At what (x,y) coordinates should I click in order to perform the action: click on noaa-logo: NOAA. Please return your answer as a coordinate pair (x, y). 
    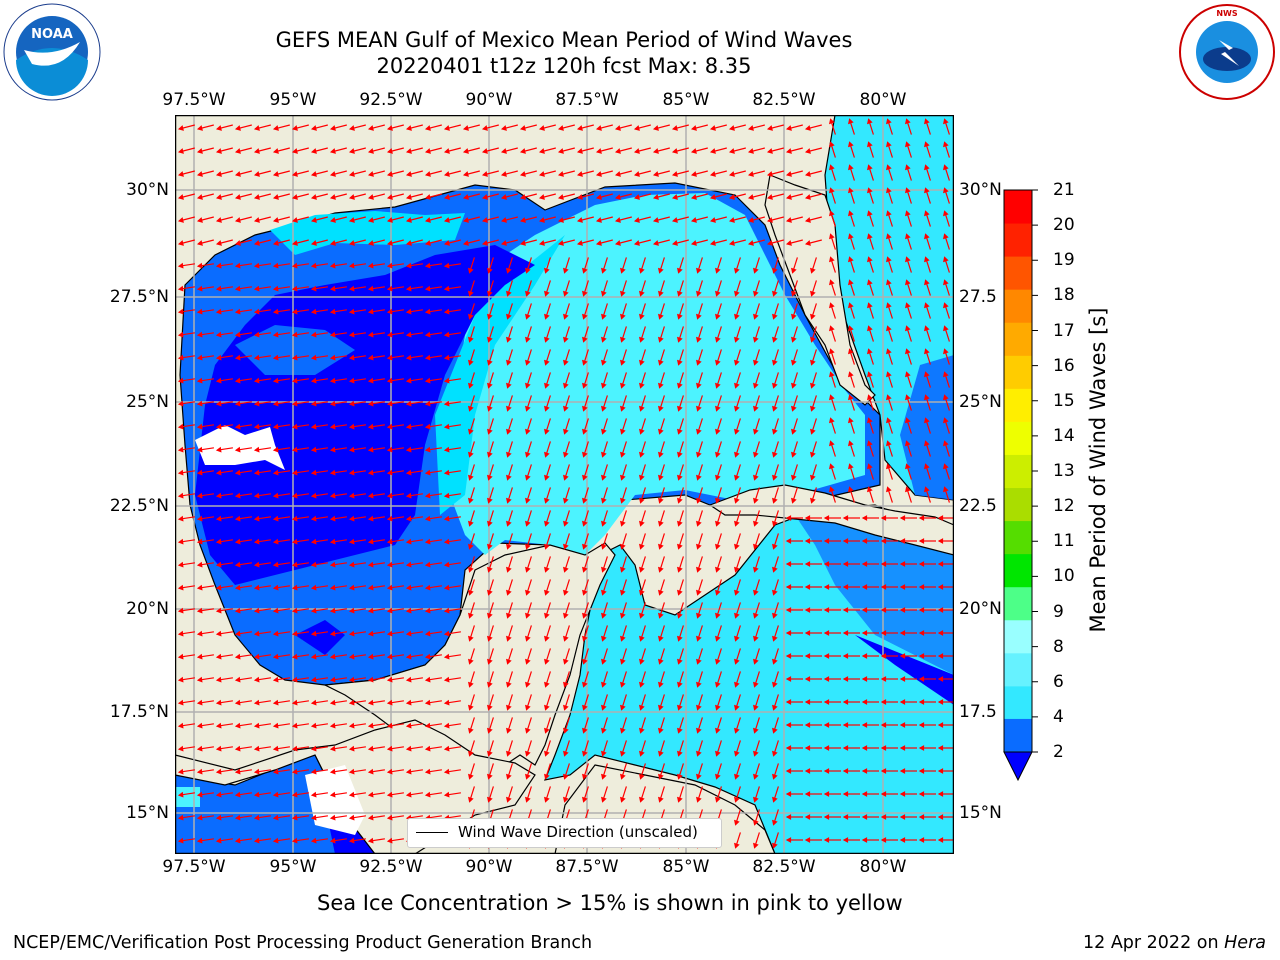
    Looking at the image, I should click on (52, 52).